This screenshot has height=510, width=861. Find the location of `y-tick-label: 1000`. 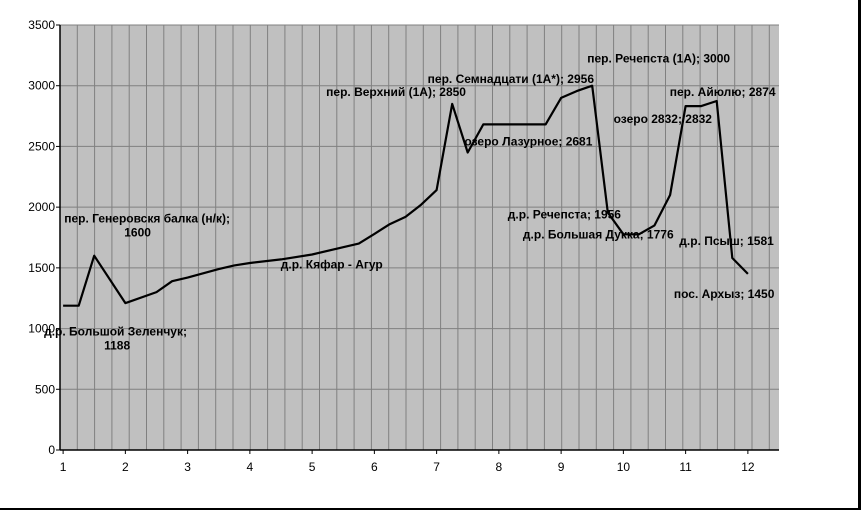

y-tick-label: 1000 is located at coordinates (41, 329).